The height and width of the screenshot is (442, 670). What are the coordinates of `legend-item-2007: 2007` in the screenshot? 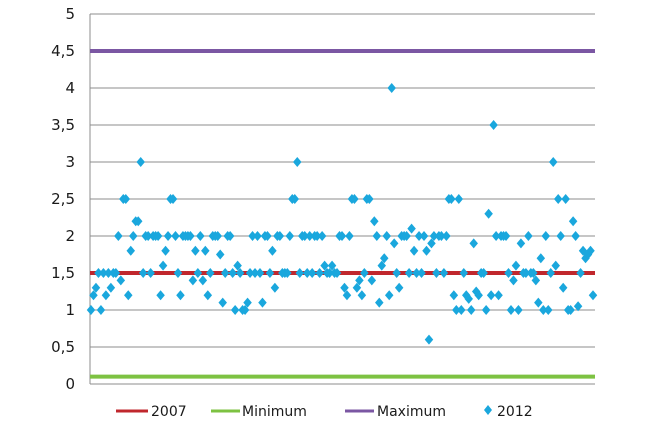 It's located at (151, 412).